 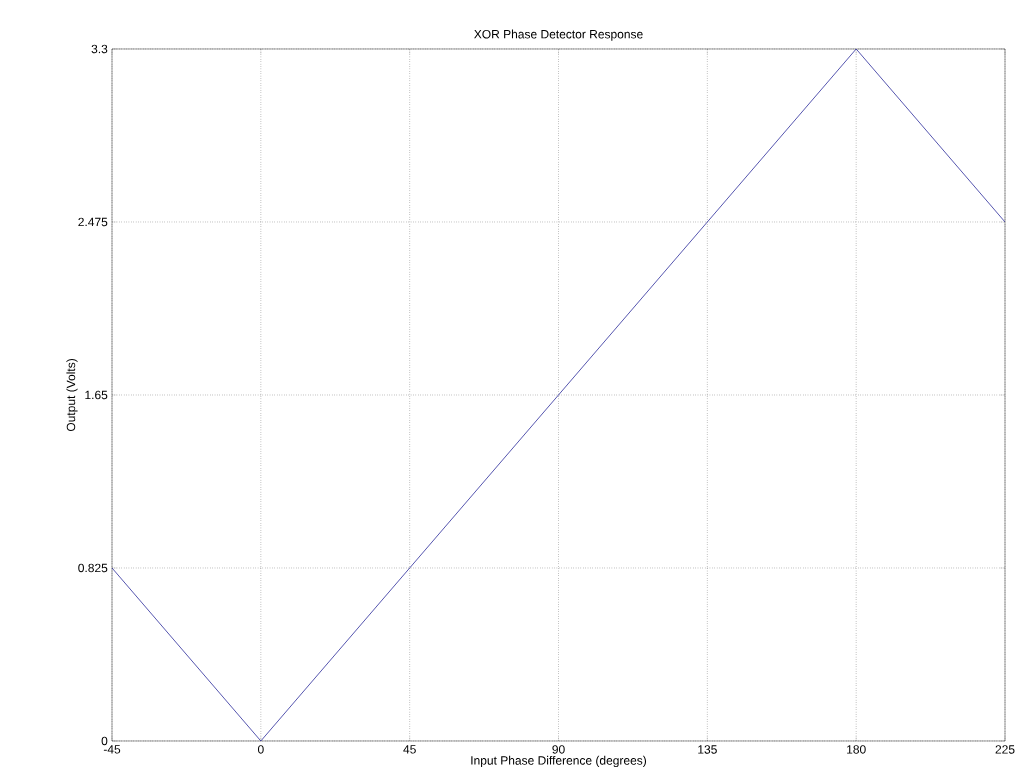 What do you see at coordinates (558, 35) in the screenshot?
I see `chart-title: XOR Phase Detector Response` at bounding box center [558, 35].